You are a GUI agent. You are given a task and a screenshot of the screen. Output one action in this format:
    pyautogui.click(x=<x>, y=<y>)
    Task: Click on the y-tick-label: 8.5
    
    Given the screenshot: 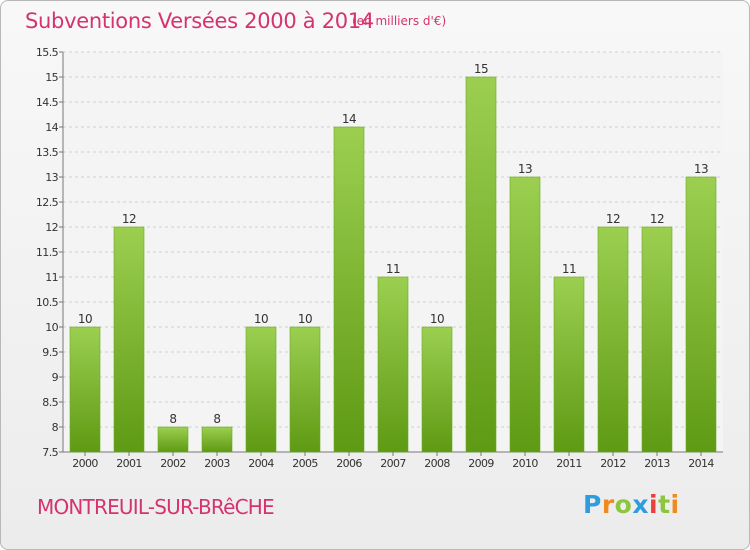 What is the action you would take?
    pyautogui.click(x=50, y=402)
    